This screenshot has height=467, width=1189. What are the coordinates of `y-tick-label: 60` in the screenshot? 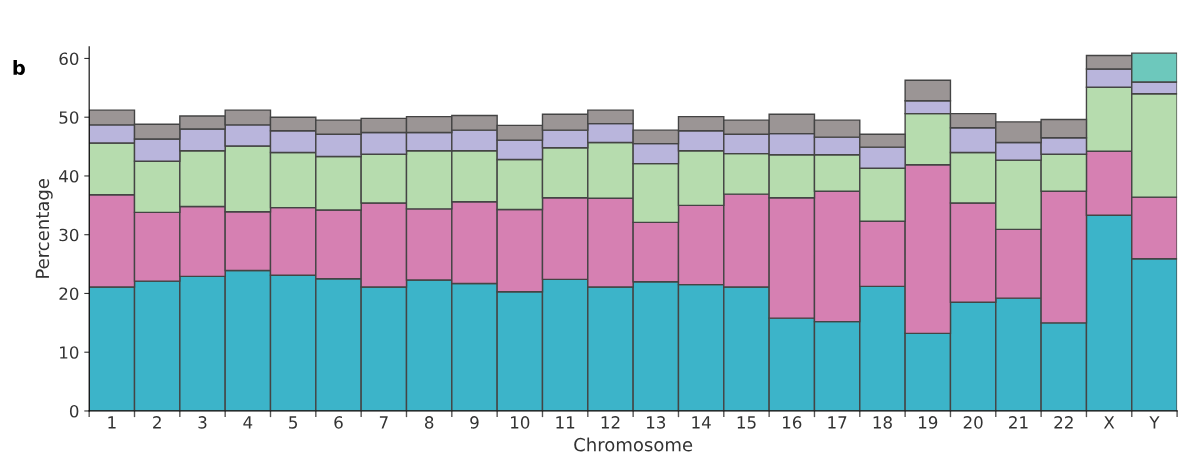 It's located at (69, 59).